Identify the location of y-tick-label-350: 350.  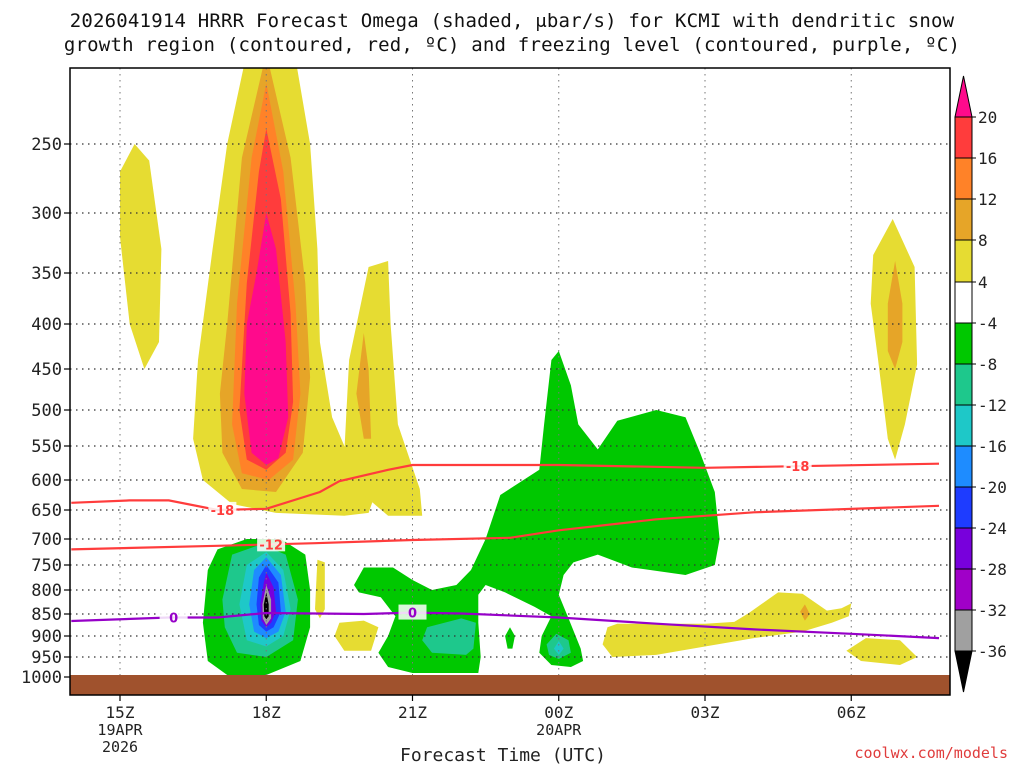
(46, 274).